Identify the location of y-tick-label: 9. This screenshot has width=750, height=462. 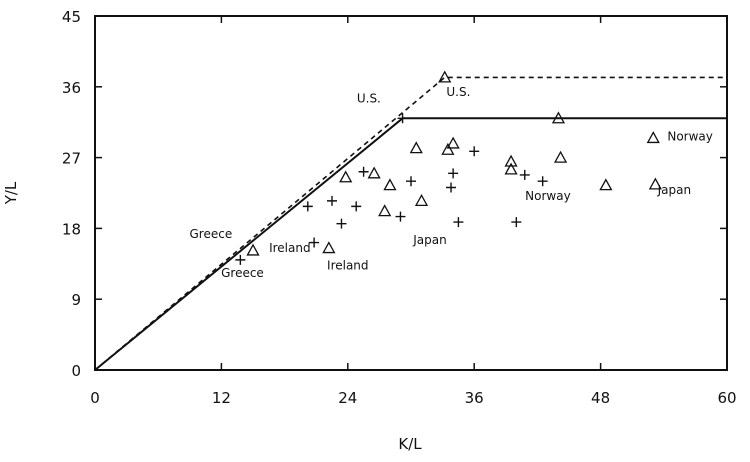
(76, 300).